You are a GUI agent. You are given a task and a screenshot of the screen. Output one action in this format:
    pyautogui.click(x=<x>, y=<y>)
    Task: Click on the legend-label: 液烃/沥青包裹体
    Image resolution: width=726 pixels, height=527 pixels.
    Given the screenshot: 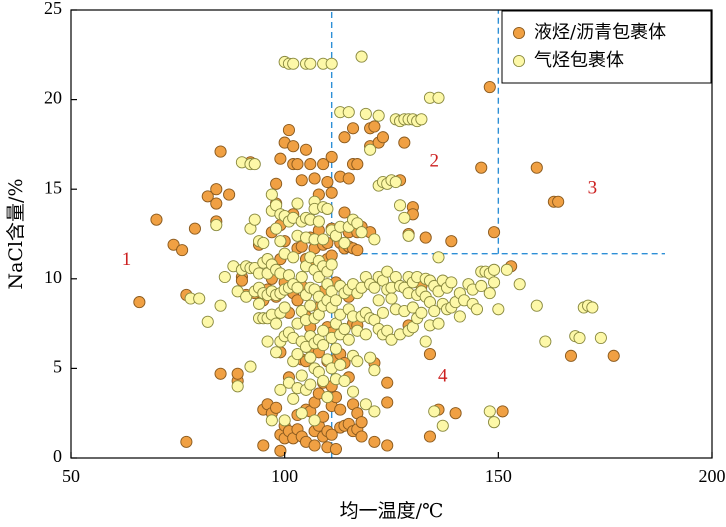 What is the action you would take?
    pyautogui.click(x=600, y=32)
    